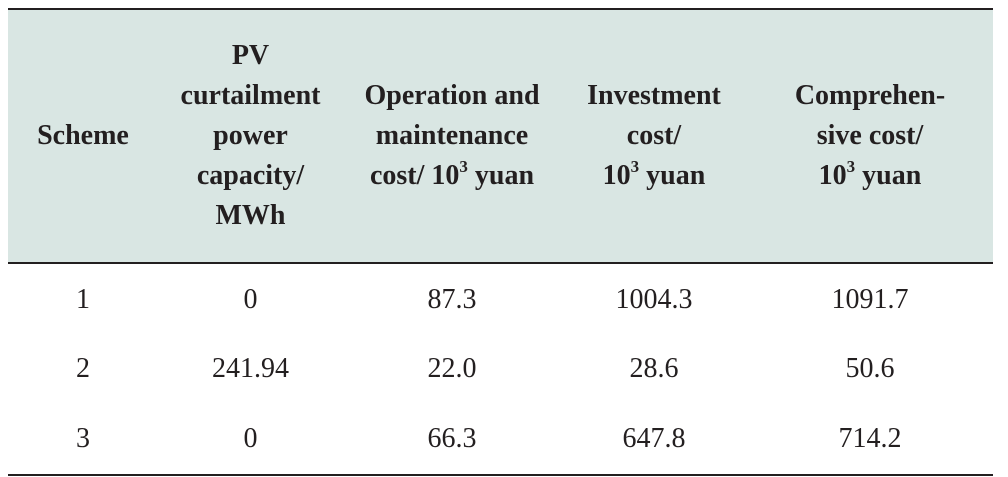 This screenshot has height=477, width=1008. Describe the element at coordinates (83, 368) in the screenshot. I see `cell-scheme: 2` at that location.